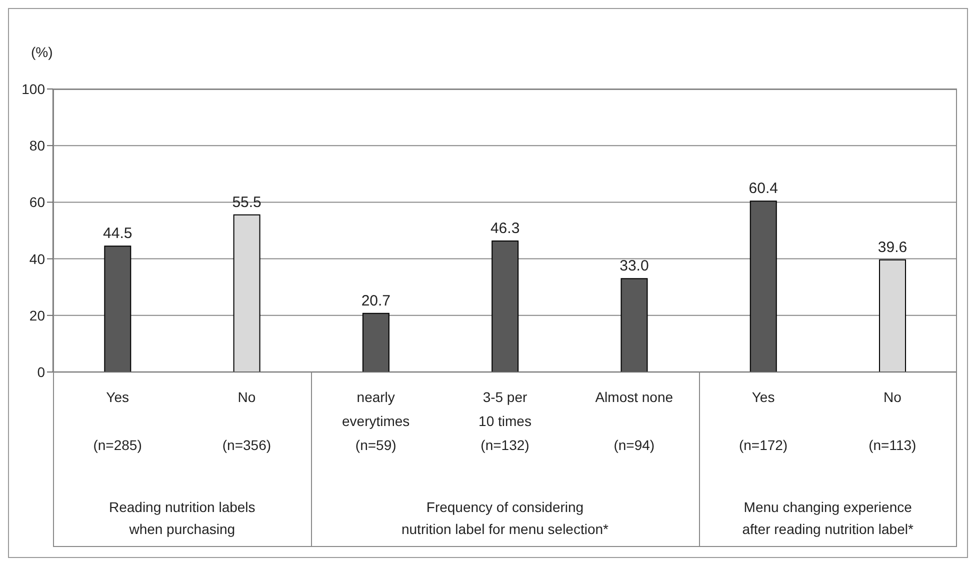 The width and height of the screenshot is (980, 567). What do you see at coordinates (34, 88) in the screenshot?
I see `y-tick-label: 100` at bounding box center [34, 88].